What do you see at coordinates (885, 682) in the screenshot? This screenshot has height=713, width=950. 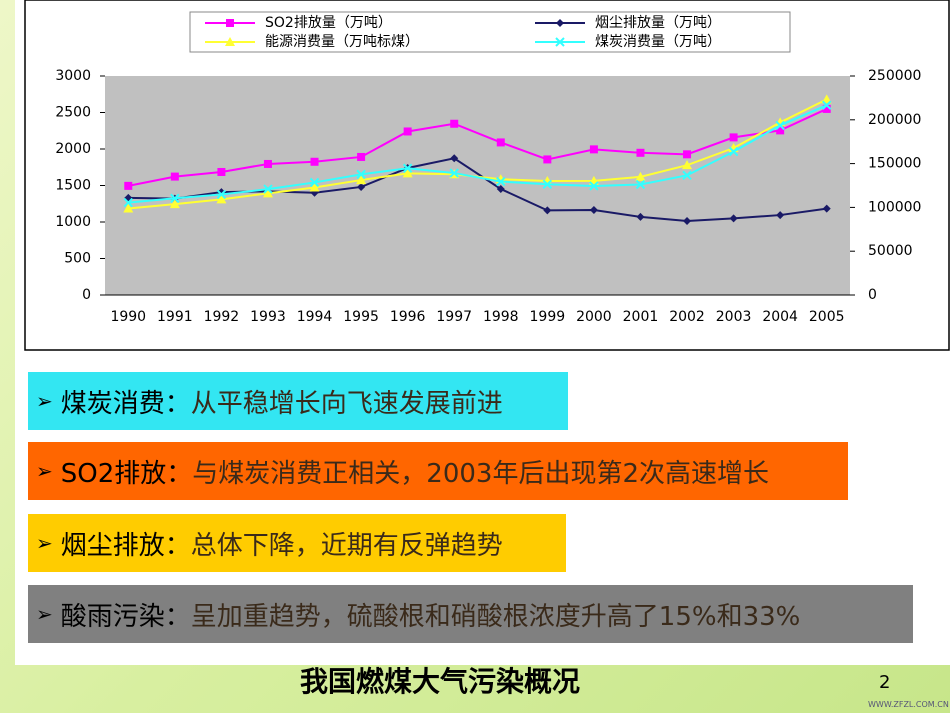 I see `page-number: 2` at bounding box center [885, 682].